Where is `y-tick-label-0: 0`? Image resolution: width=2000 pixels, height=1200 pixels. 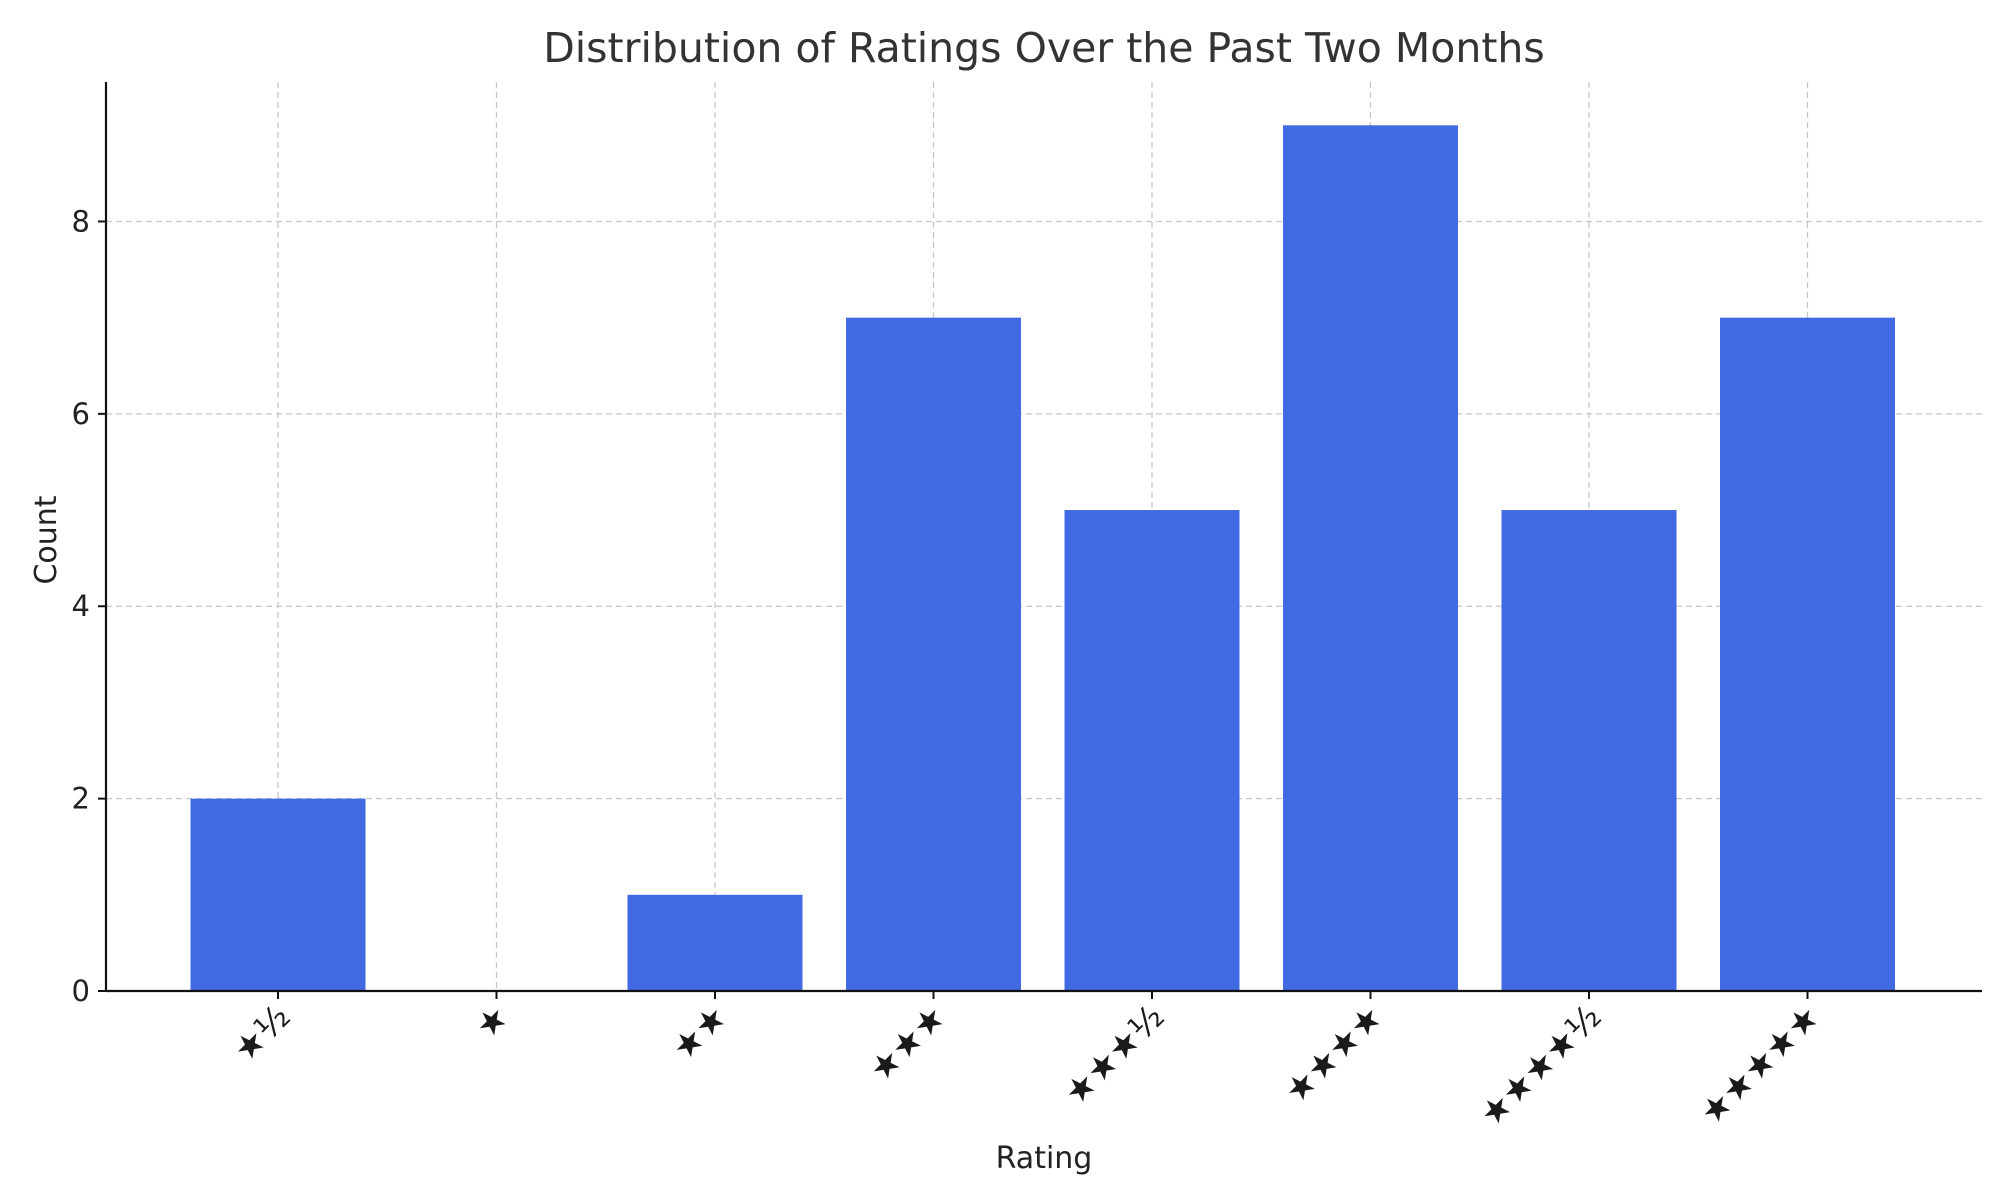
y-tick-label-0: 0 is located at coordinates (81, 991).